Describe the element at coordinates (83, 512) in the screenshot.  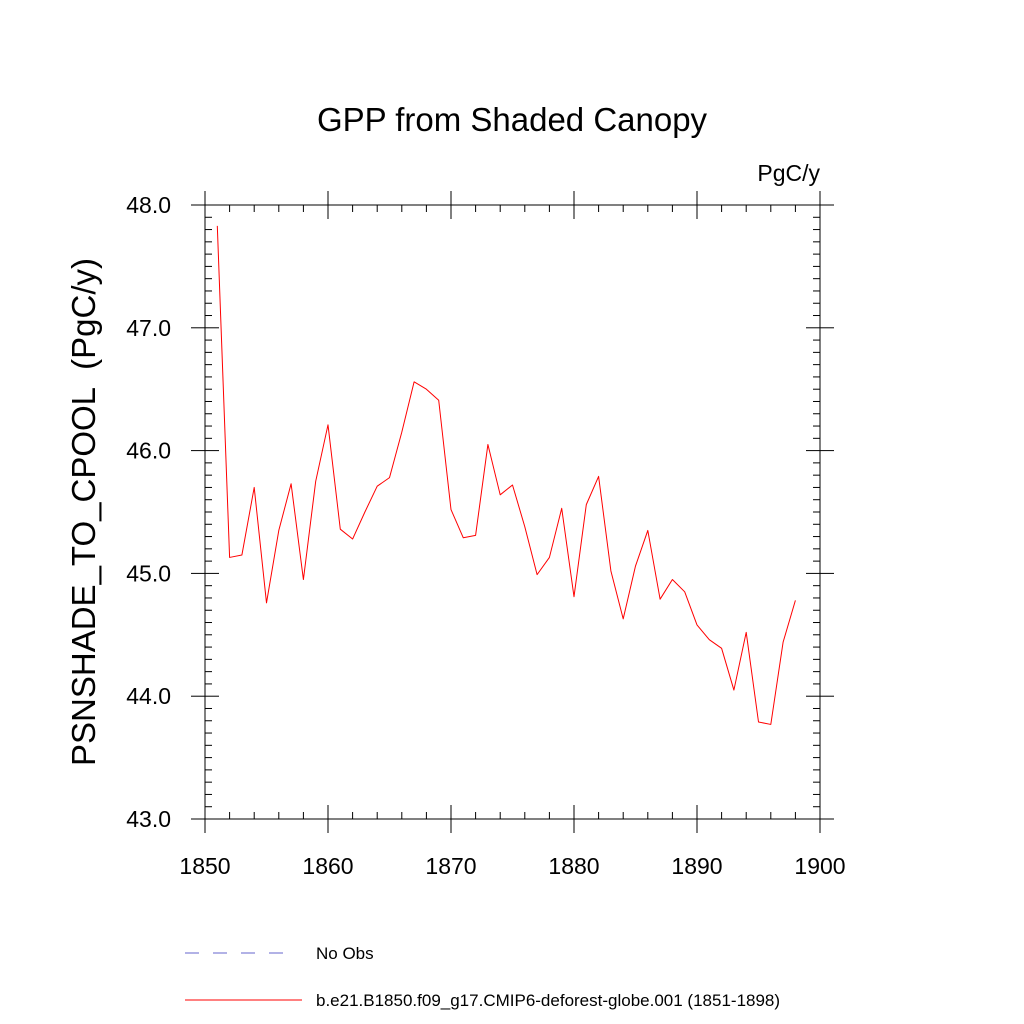
I see `y-axis-label: PSNSHADE_TO_CPOOL (PgC/y)` at that location.